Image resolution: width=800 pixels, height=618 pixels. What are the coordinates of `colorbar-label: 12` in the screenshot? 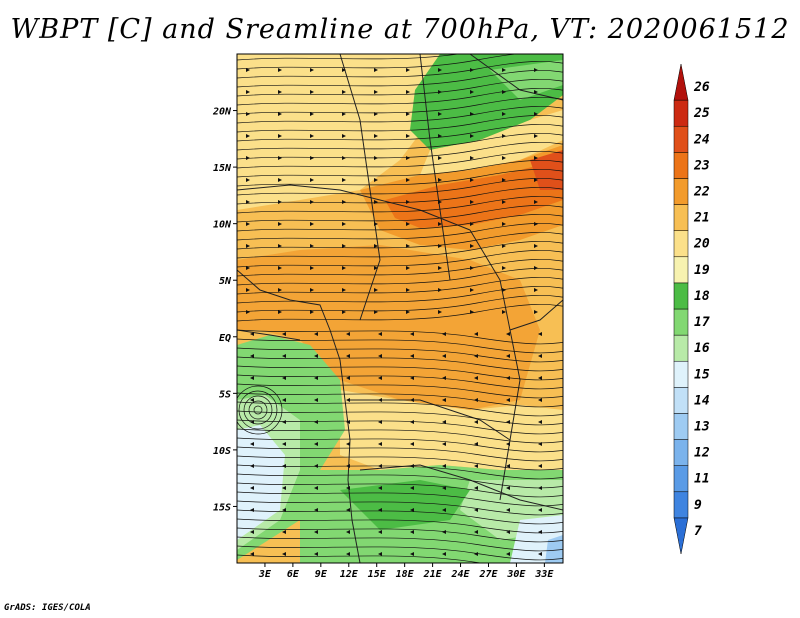 It's located at (702, 453).